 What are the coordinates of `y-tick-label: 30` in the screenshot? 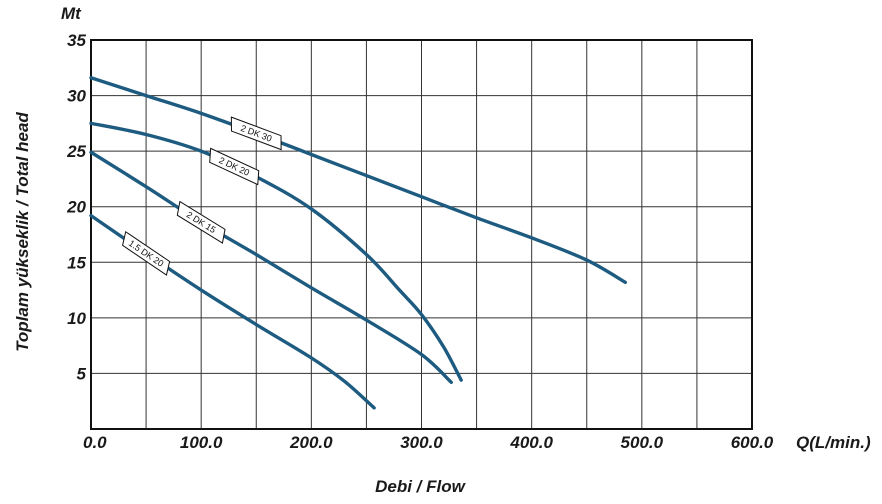 It's located at (76, 96).